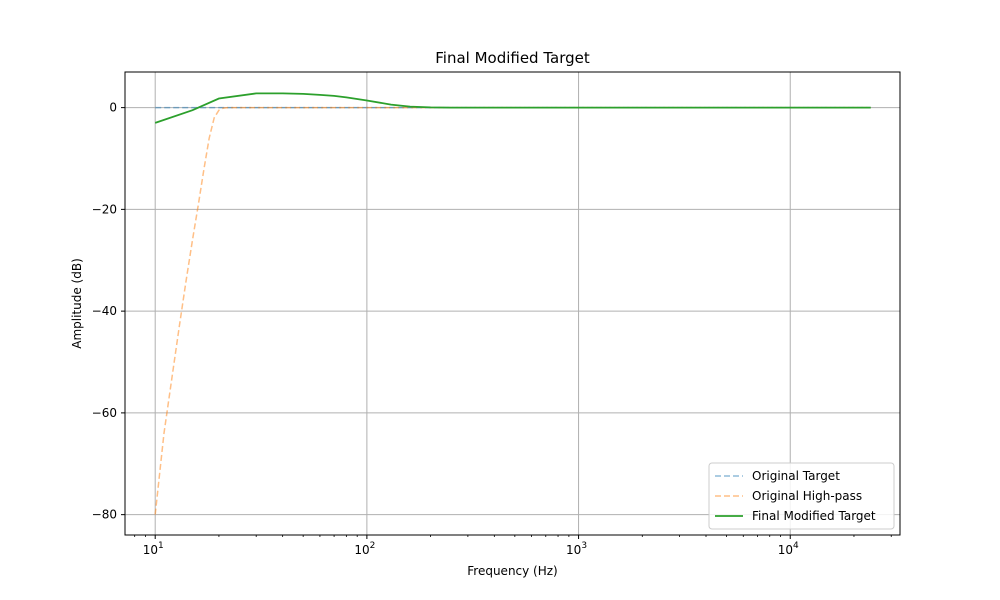 This screenshot has width=1000, height=600. I want to click on y-tick-label: −60, so click(104, 413).